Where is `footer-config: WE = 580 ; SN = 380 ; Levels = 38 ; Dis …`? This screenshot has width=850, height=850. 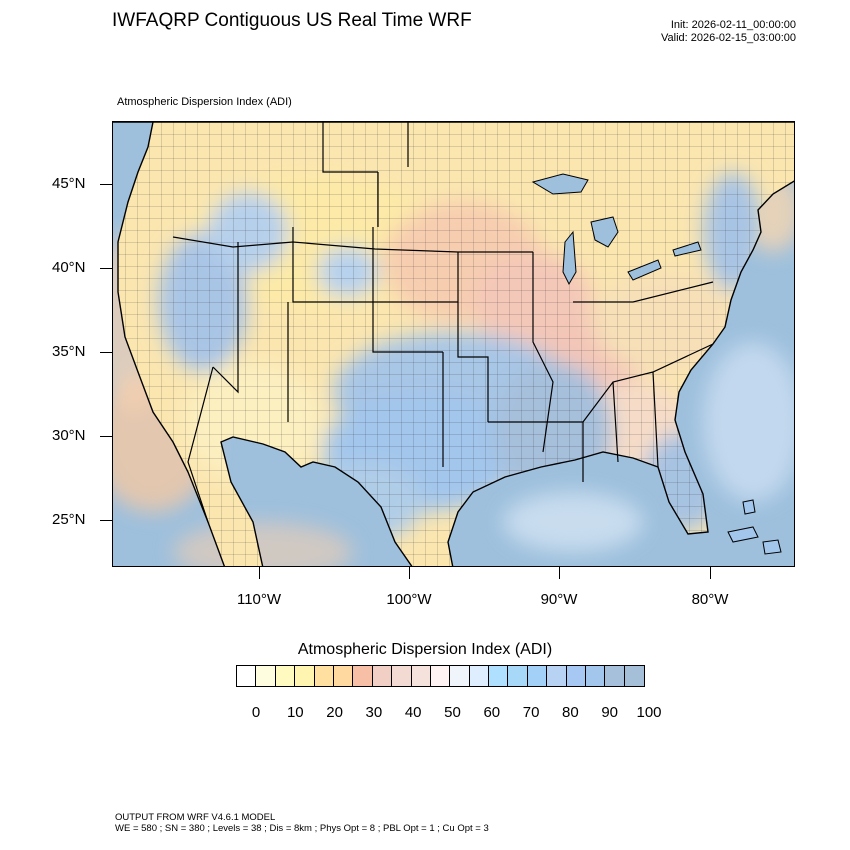
footer-config: WE = 580 ; SN = 380 ; Levels = 38 ; Dis … is located at coordinates (302, 828).